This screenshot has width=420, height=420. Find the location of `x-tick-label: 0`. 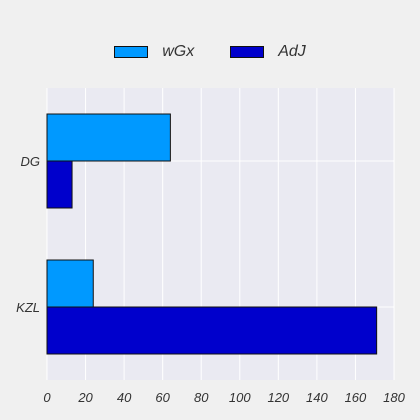

x-tick-label: 0 is located at coordinates (47, 397).